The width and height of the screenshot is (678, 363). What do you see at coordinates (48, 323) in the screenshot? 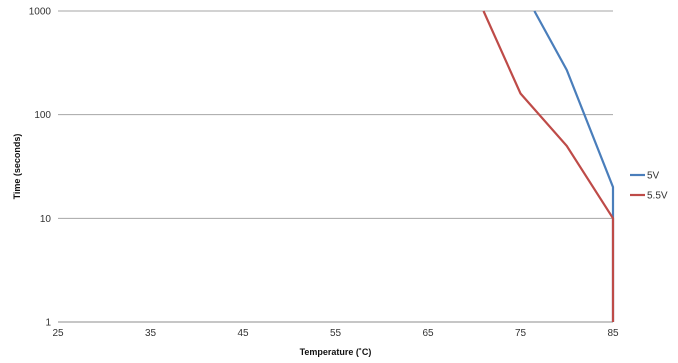
I see `y-tick-label: 1` at bounding box center [48, 323].